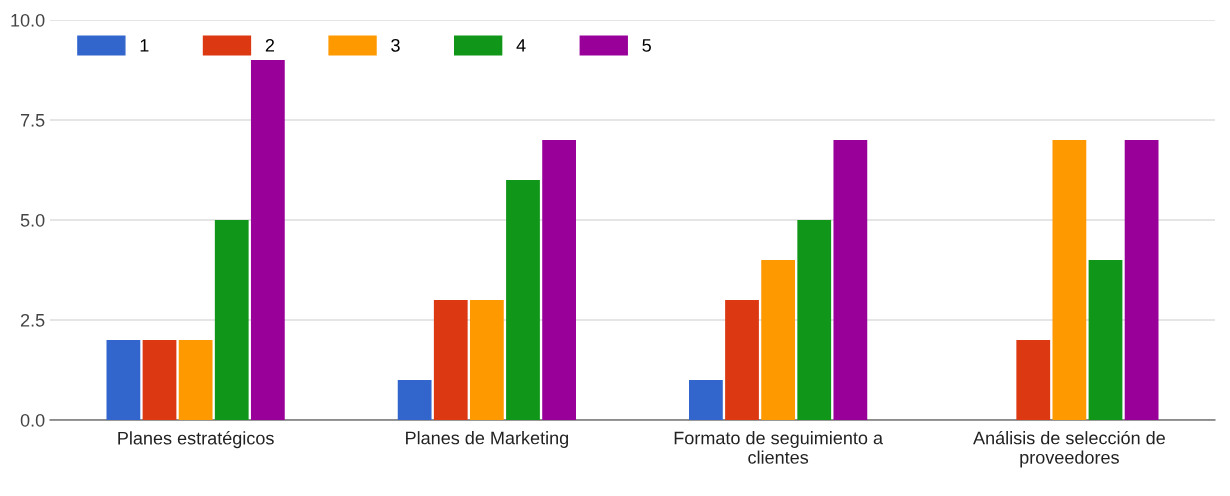 This screenshot has height=496, width=1230. What do you see at coordinates (196, 440) in the screenshot?
I see `x-tick-label: Planes estratégicos` at bounding box center [196, 440].